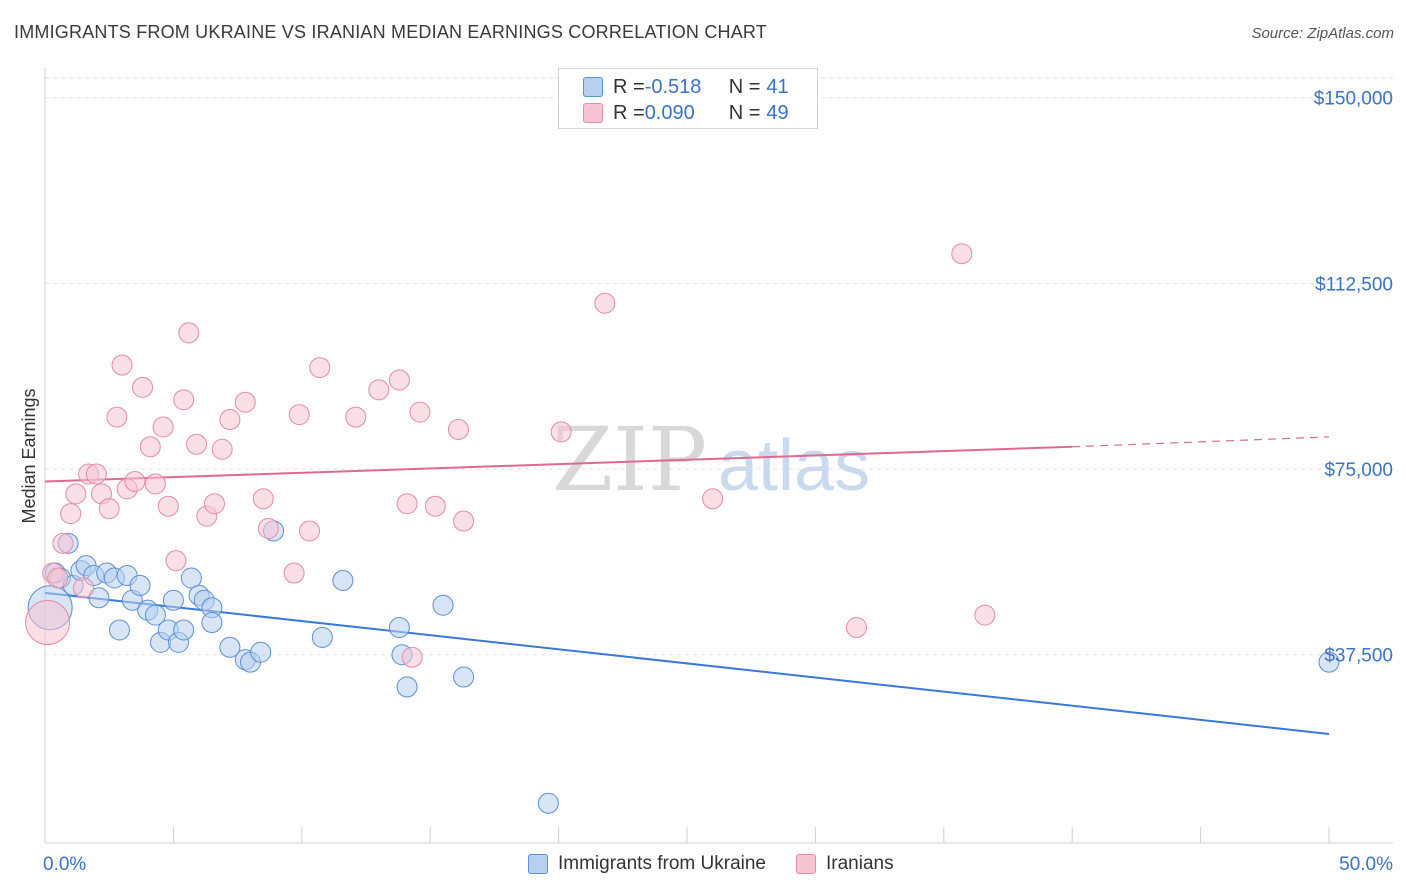 Image resolution: width=1406 pixels, height=892 pixels. I want to click on series-legend-swatch-ukraine, so click(538, 864).